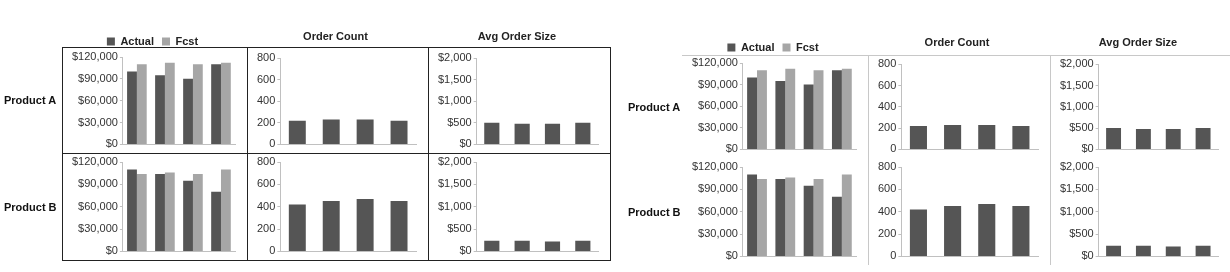 The height and width of the screenshot is (272, 1230). Describe the element at coordinates (30, 100) in the screenshot. I see `y-axis-title: Product A` at that location.